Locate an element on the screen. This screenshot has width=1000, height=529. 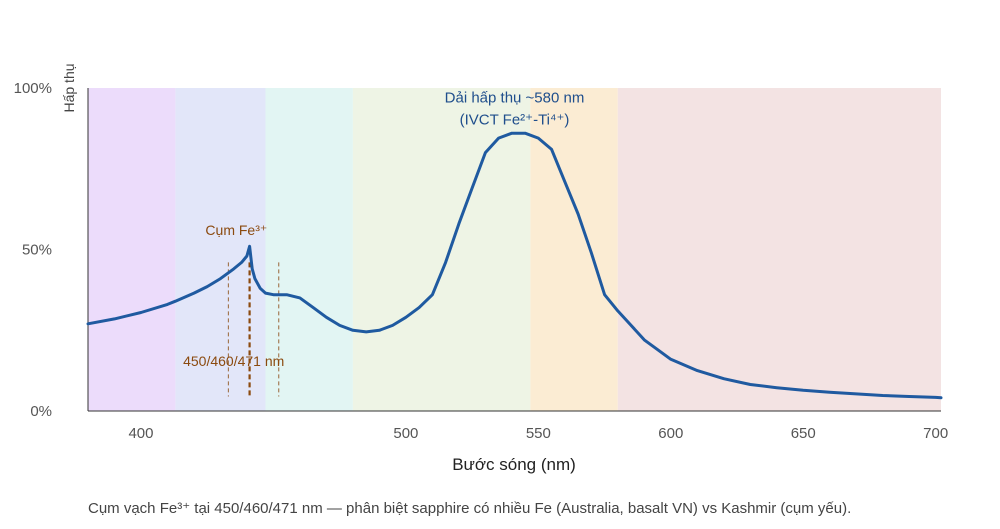
x-tick-label: 650 is located at coordinates (803, 433).